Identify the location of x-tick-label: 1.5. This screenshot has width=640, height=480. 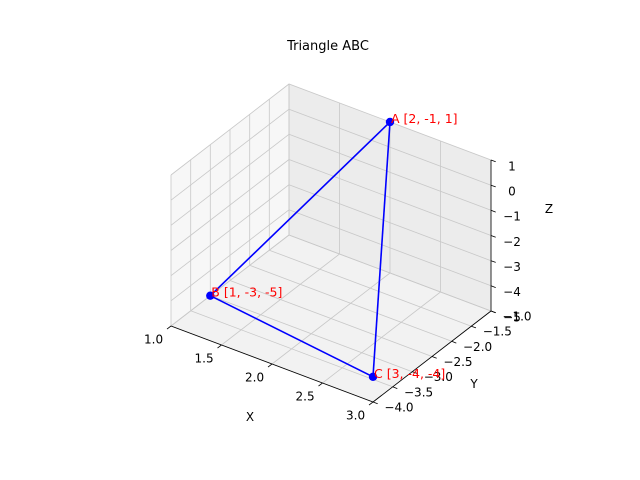
(204, 358).